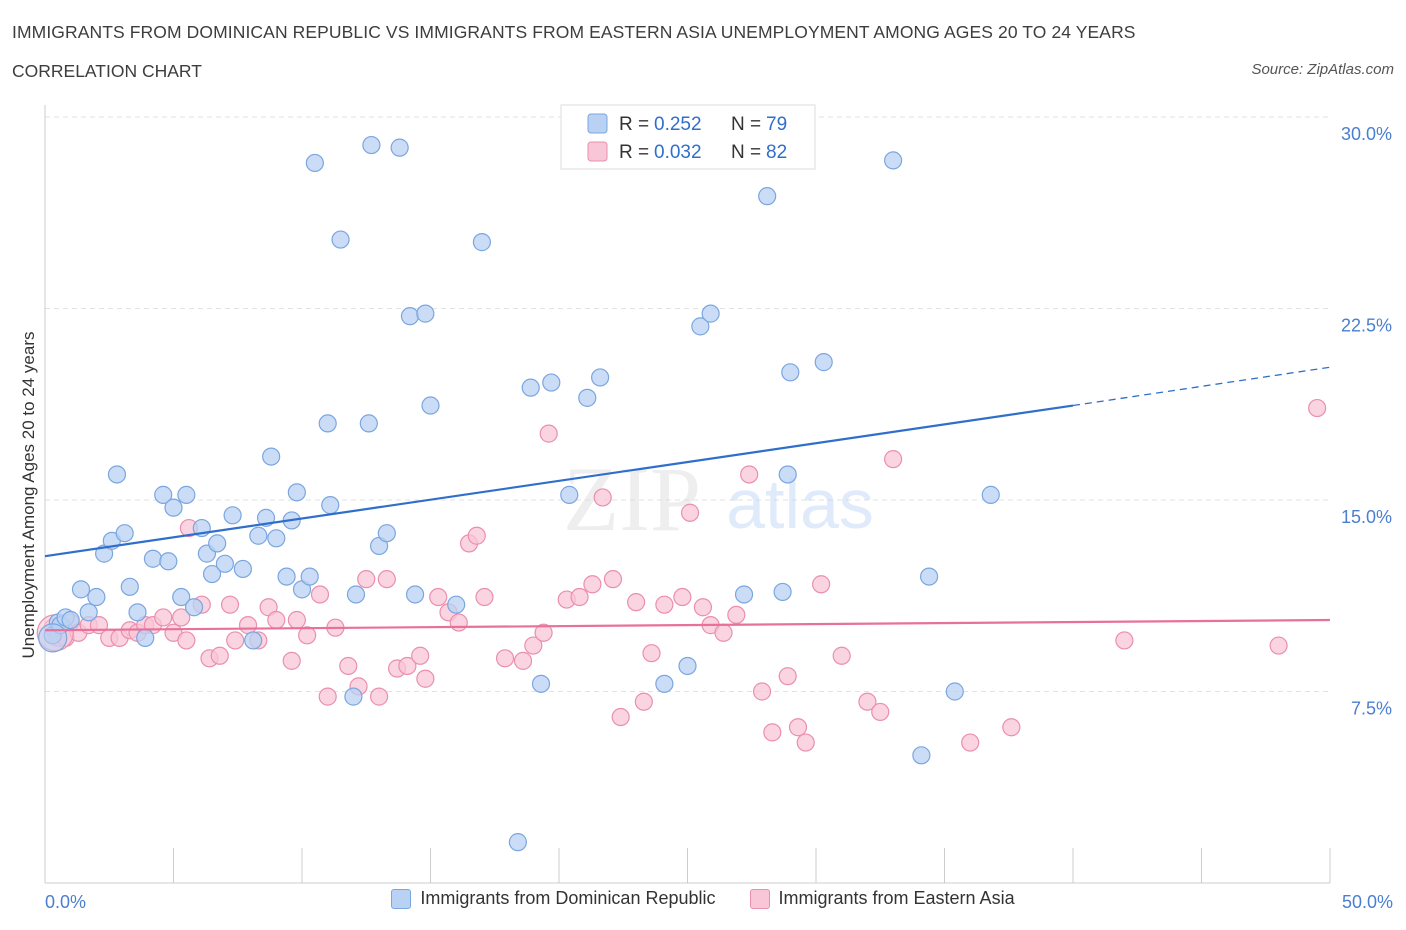  What do you see at coordinates (1322, 69) in the screenshot?
I see `source-label: Source: ZipAtlas.com` at bounding box center [1322, 69].